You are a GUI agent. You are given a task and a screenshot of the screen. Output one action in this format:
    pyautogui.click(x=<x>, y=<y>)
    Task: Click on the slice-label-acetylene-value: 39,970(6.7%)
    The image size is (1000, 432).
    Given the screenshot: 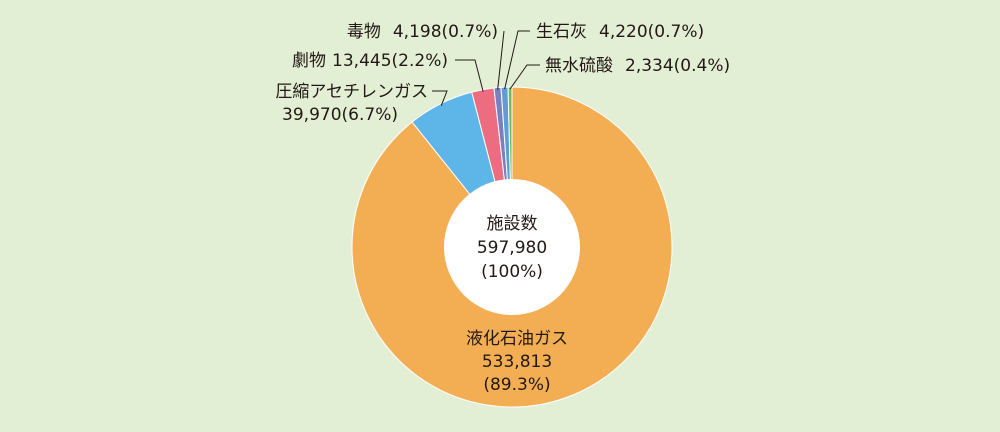 What is the action you would take?
    pyautogui.click(x=340, y=115)
    